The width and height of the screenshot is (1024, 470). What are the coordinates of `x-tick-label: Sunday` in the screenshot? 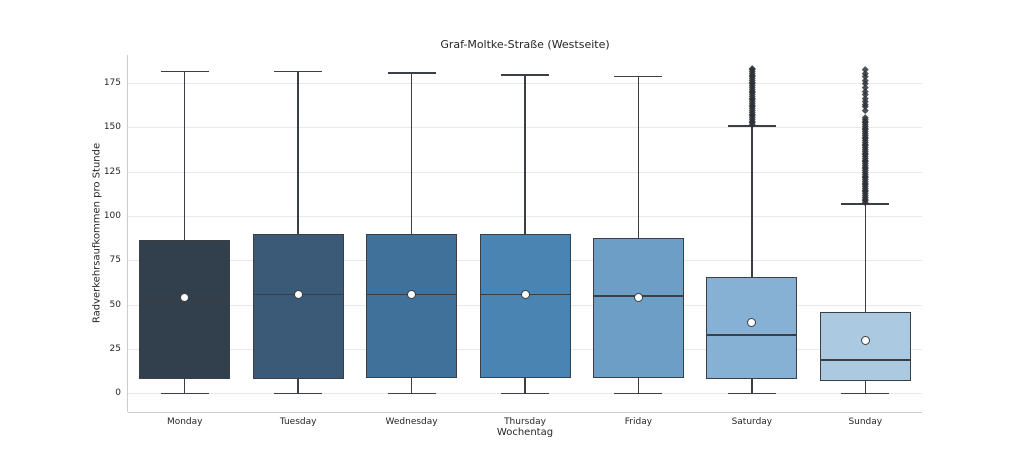 It's located at (865, 422).